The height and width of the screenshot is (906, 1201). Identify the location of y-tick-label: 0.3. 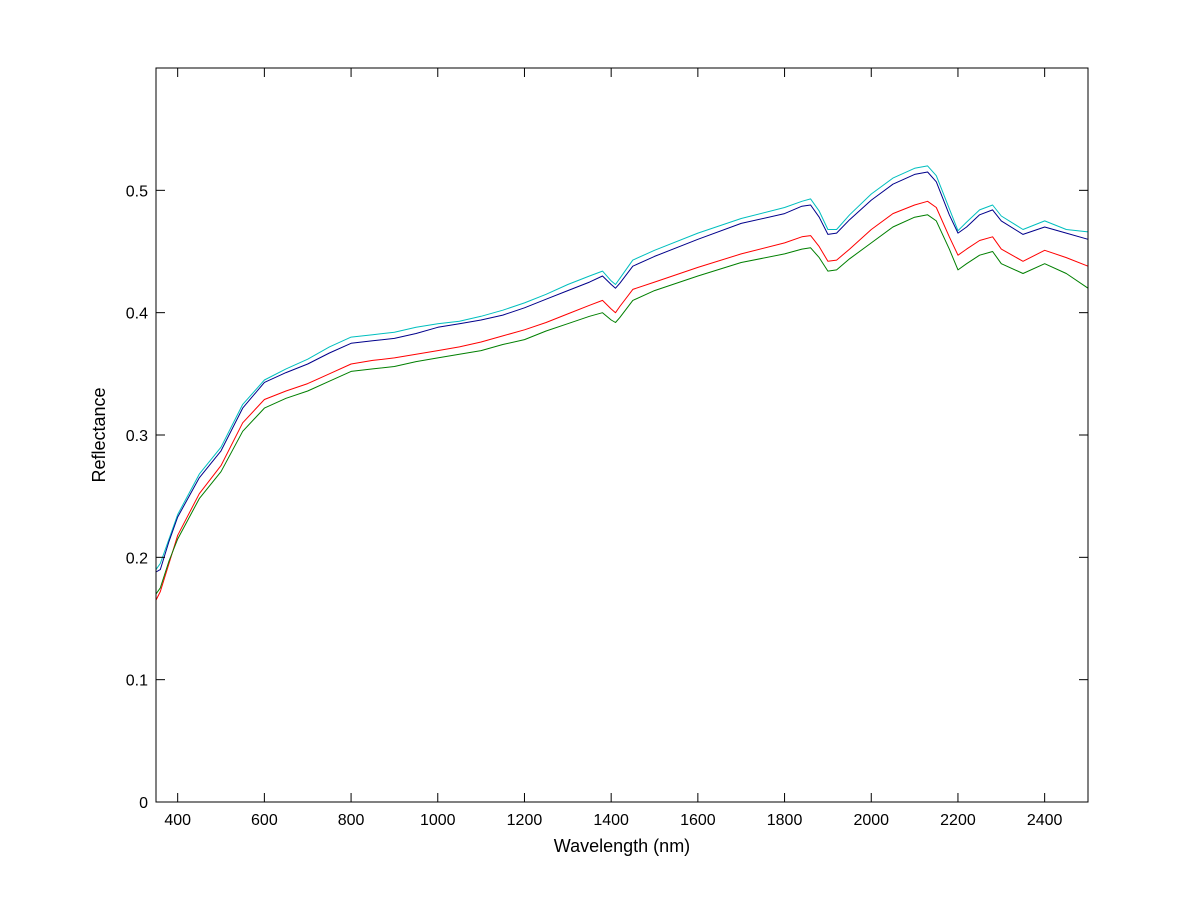
(137, 436).